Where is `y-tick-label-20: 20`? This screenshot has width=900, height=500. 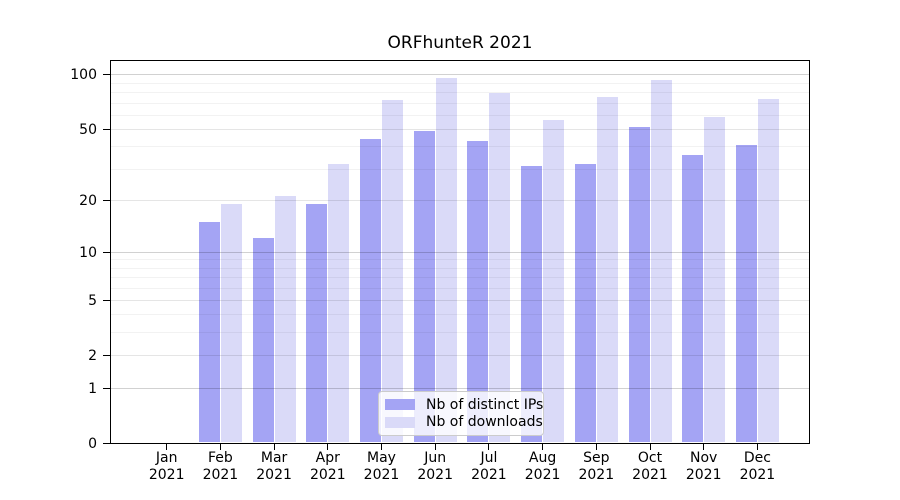 y-tick-label-20: 20 is located at coordinates (88, 200).